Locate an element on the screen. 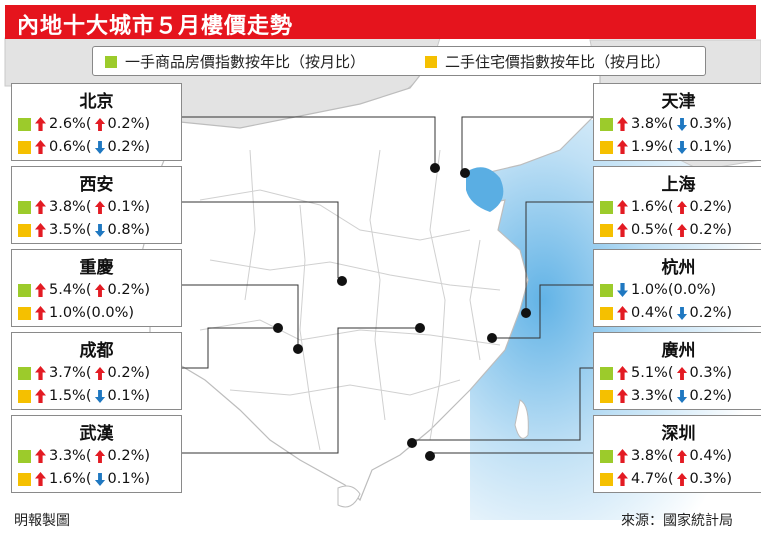 The image size is (761, 540). city-card-guangzhou: 廣州 5.1%(0.3%) 3.3%(0.2%) is located at coordinates (677, 371).